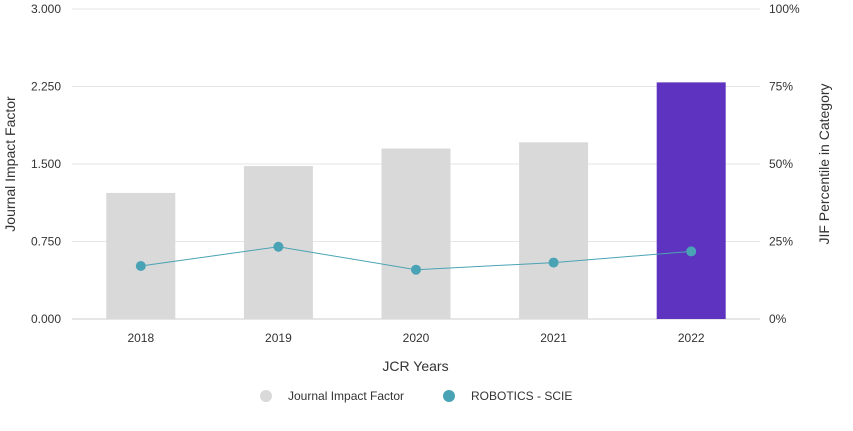  I want to click on x-tick-label: 2020, so click(416, 338).